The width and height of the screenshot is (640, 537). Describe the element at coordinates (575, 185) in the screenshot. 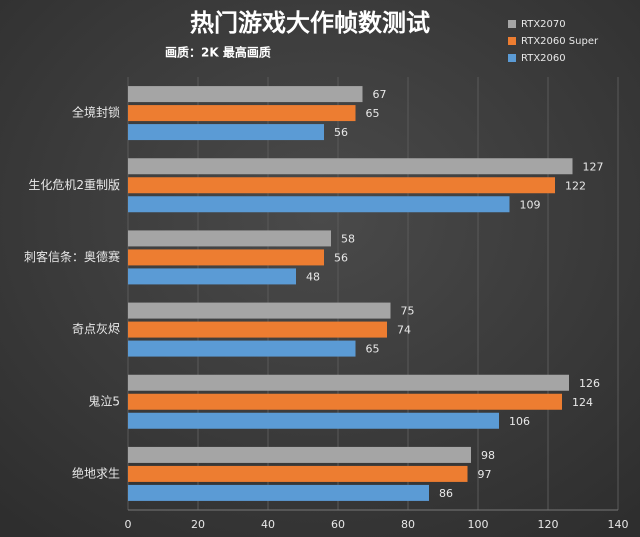

I see `value-label: 122` at that location.